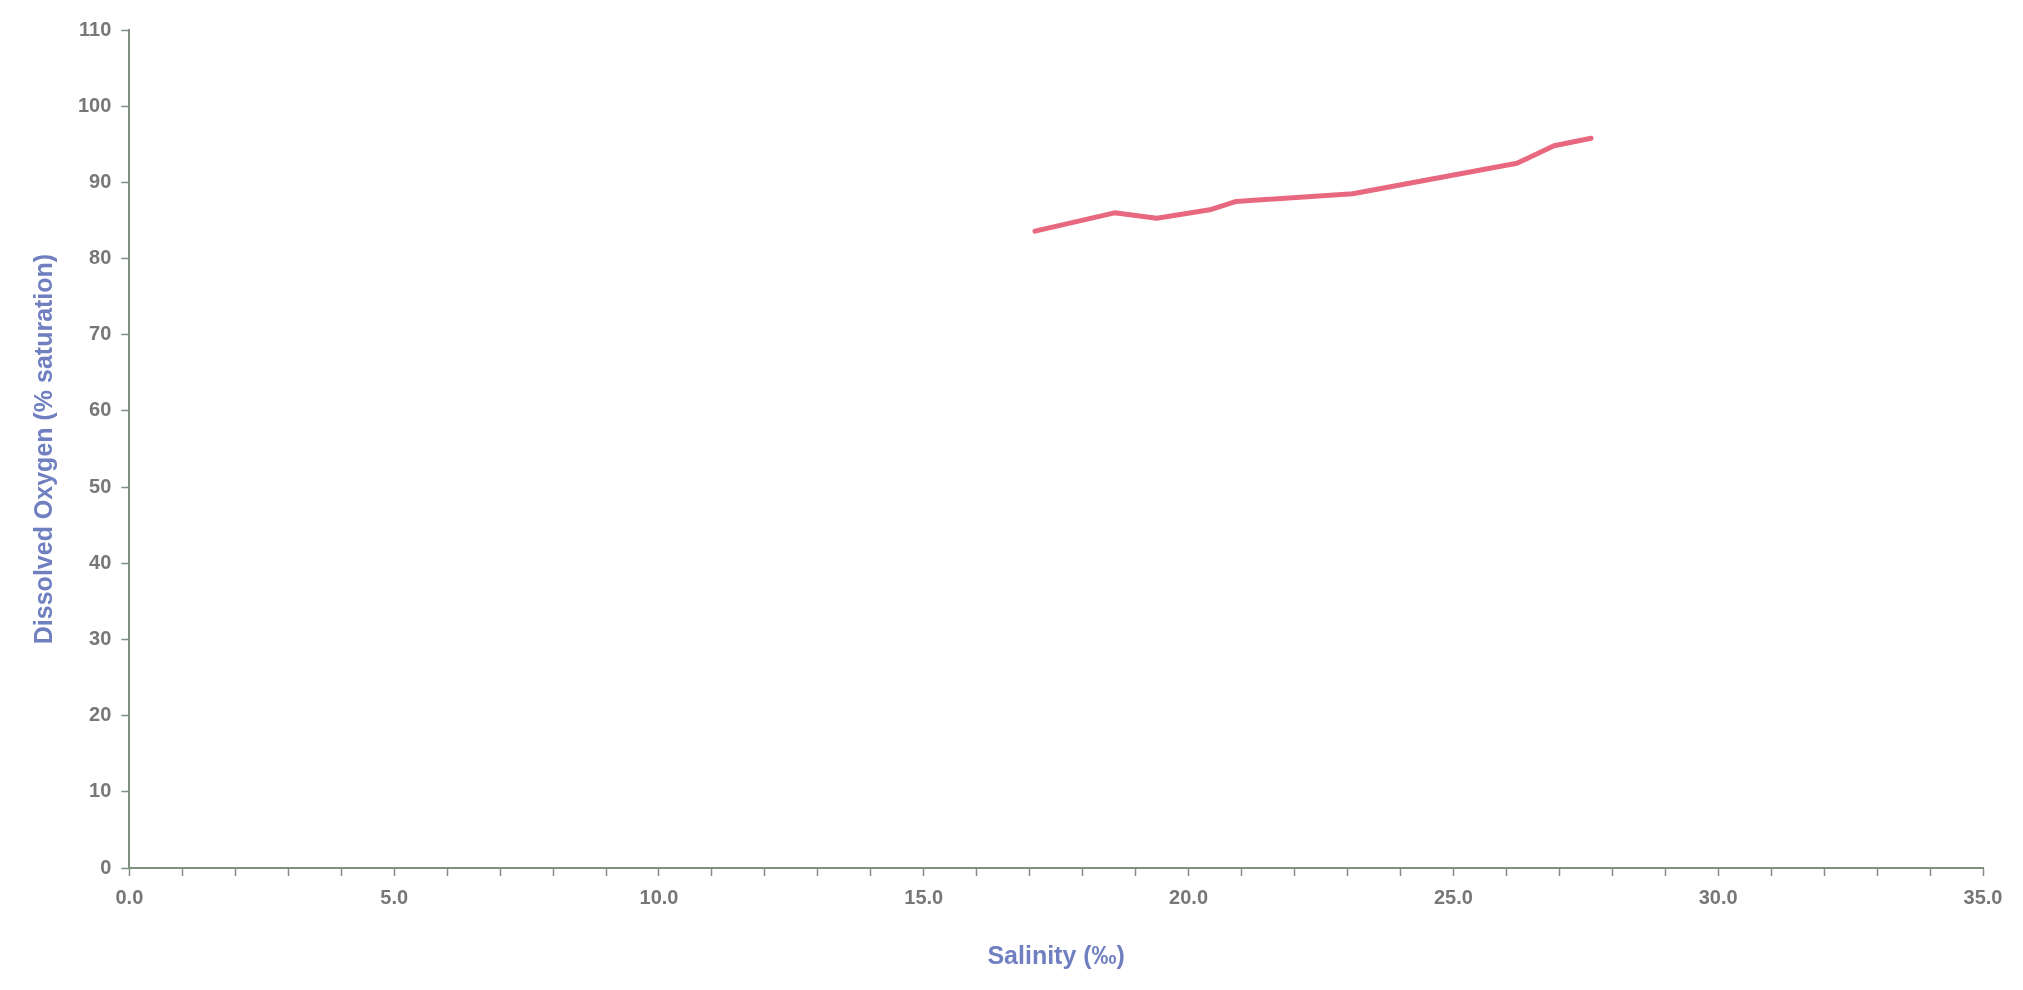 The height and width of the screenshot is (990, 2023). What do you see at coordinates (100, 409) in the screenshot?
I see `y-tick-label: 60` at bounding box center [100, 409].